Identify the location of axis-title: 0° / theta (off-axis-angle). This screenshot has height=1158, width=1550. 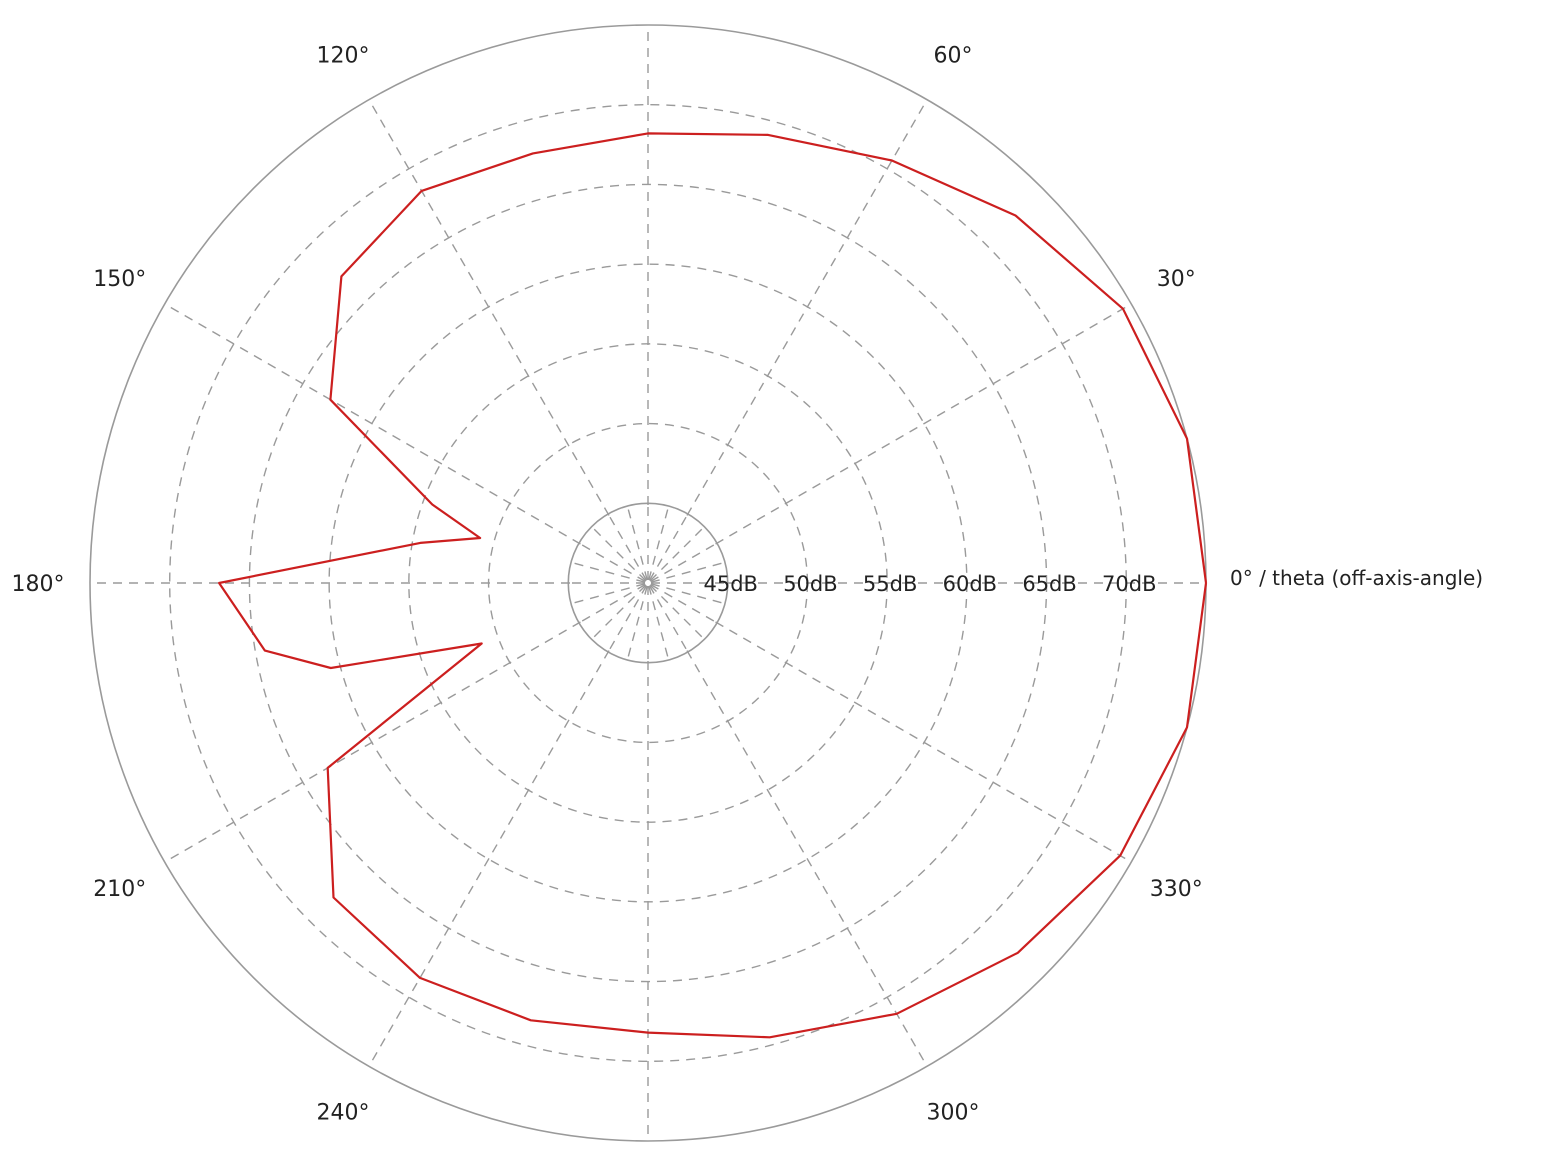
(1356, 578).